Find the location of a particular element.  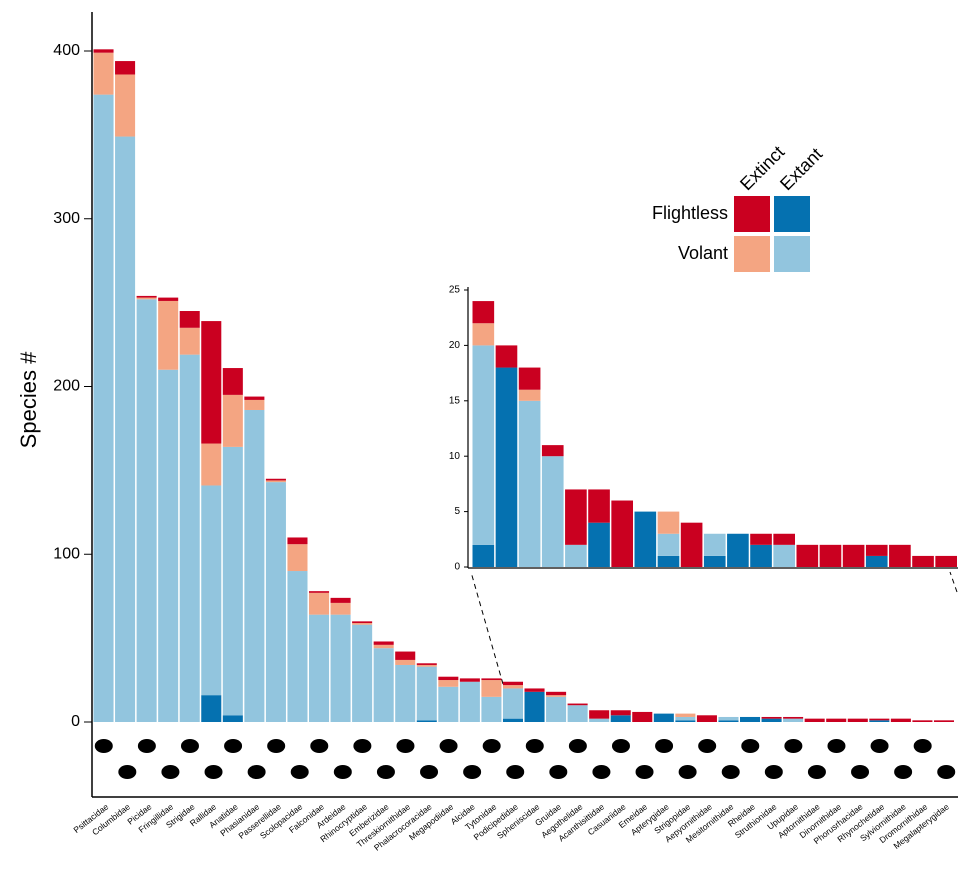

y-tick-label: 200 is located at coordinates (66, 386).